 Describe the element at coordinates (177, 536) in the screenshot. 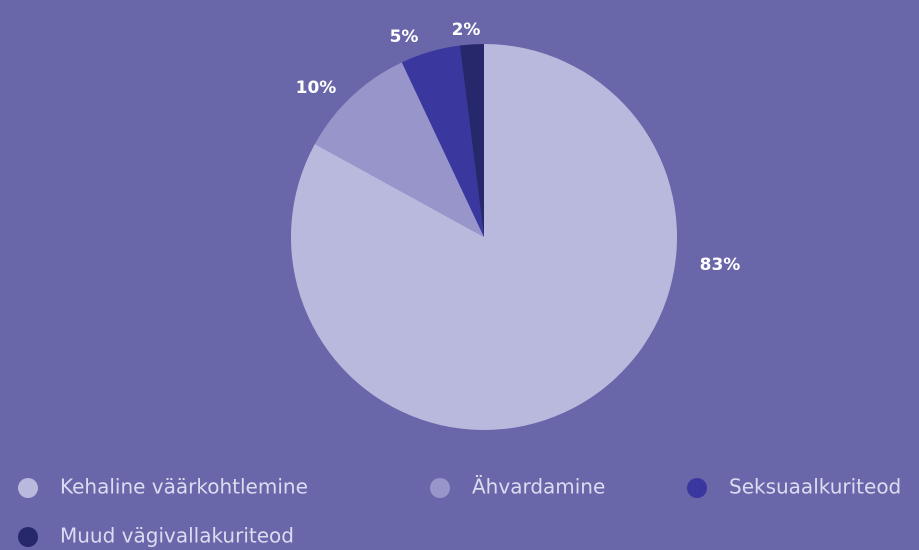

I see `legend-label: Muud vägivallakuriteod` at that location.